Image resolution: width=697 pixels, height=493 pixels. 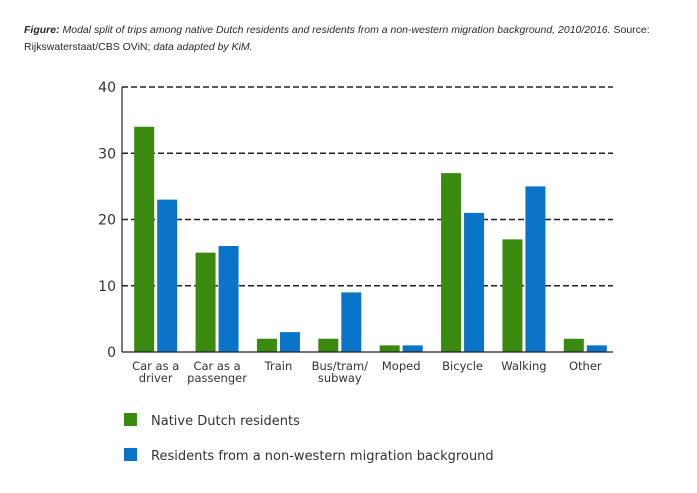 What do you see at coordinates (107, 154) in the screenshot?
I see `y-tick-label: 30` at bounding box center [107, 154].